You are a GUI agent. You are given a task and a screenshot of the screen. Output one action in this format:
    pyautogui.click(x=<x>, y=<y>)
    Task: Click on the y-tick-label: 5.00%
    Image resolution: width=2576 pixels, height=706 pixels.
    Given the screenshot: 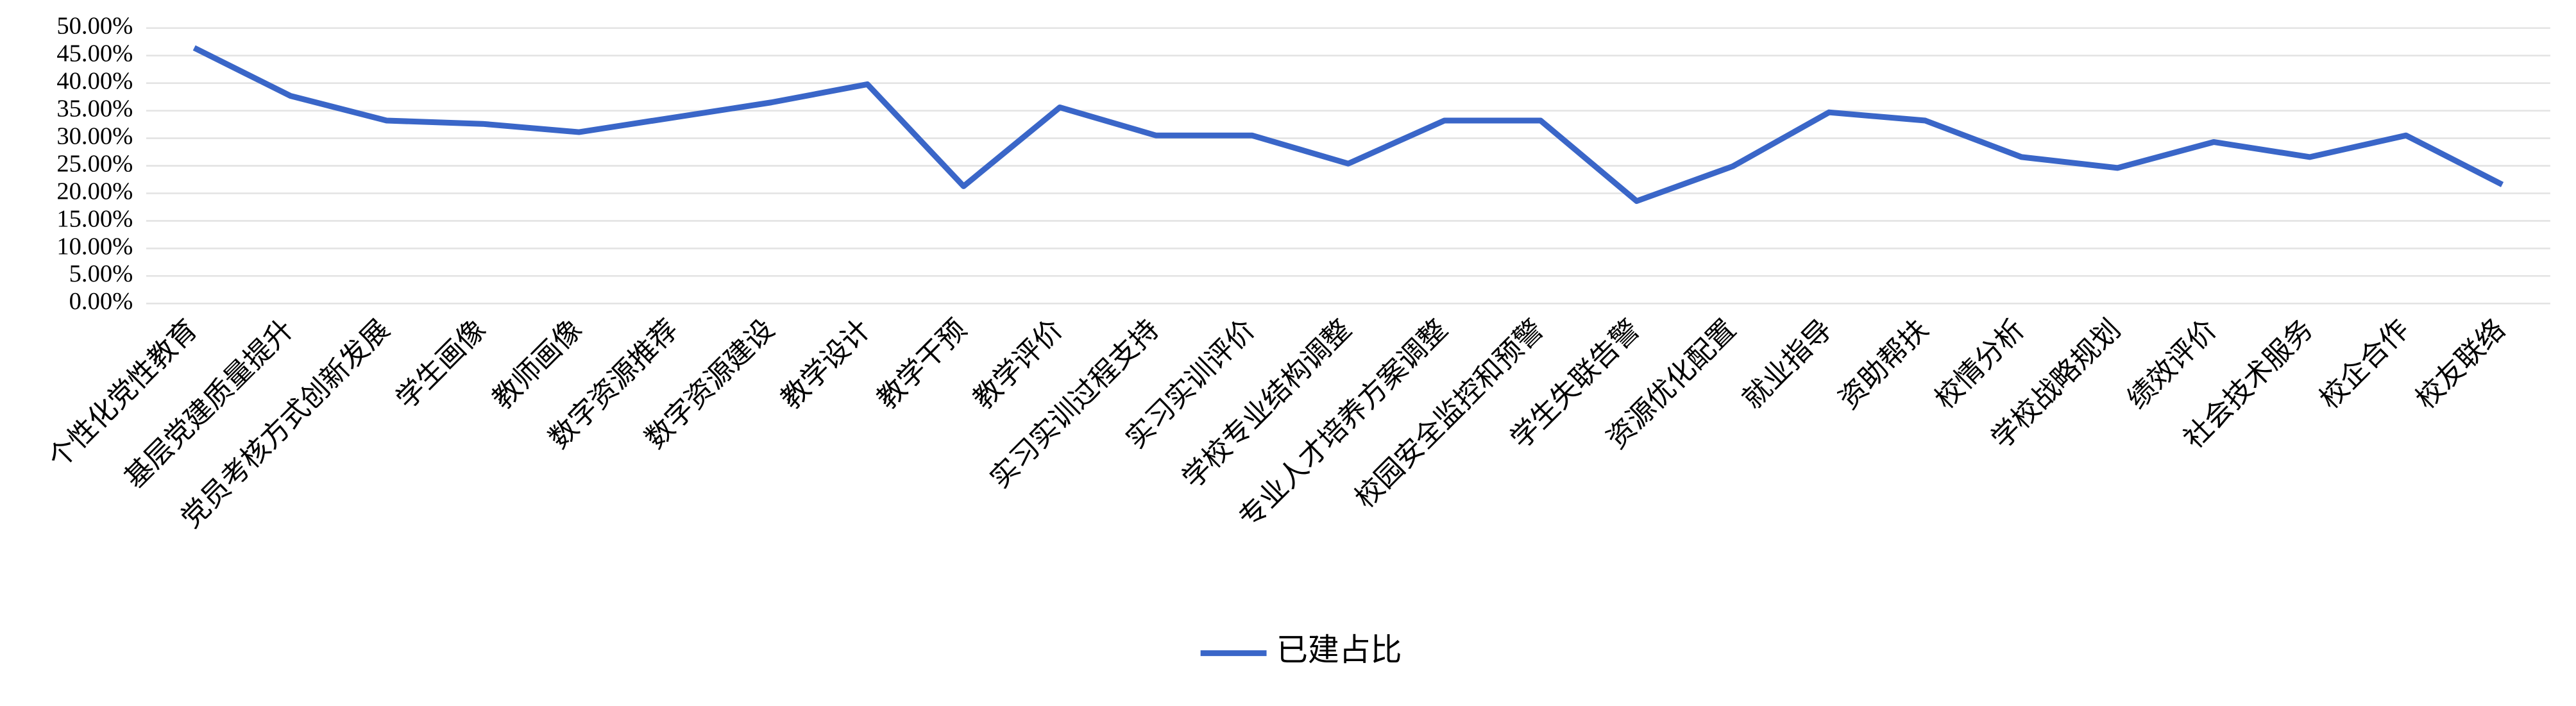 What is the action you would take?
    pyautogui.click(x=101, y=273)
    